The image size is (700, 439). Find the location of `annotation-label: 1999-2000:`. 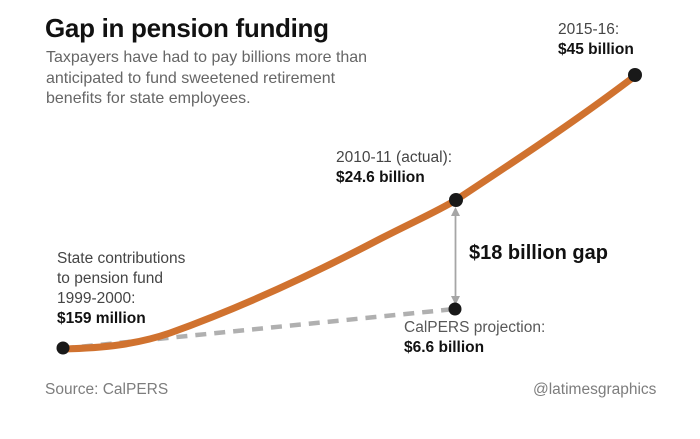

annotation-label: 1999-2000: is located at coordinates (96, 298).